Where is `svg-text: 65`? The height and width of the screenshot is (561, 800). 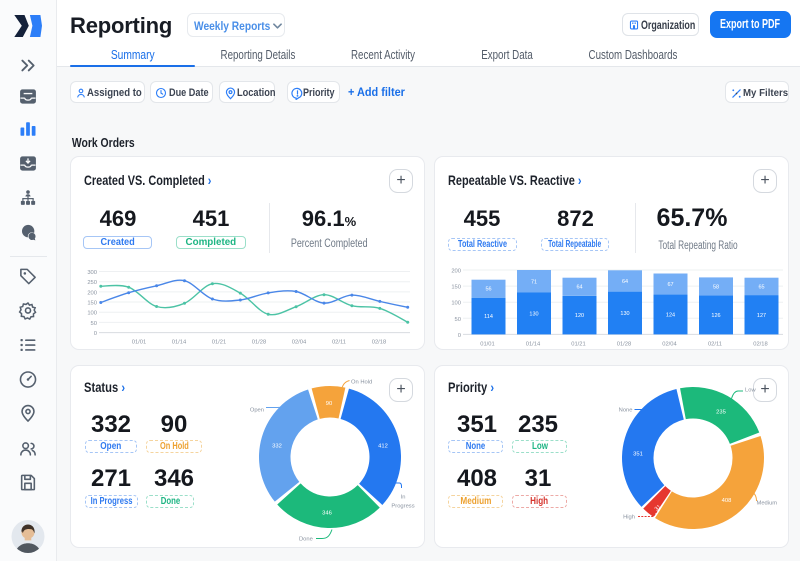 svg-text: 65 is located at coordinates (761, 287).